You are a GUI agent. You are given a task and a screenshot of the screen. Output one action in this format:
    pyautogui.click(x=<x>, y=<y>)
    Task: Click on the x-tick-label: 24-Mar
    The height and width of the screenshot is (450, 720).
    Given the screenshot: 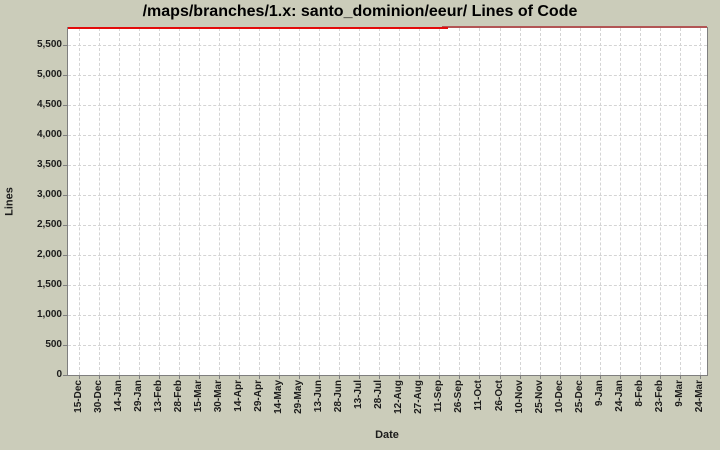 What is the action you would take?
    pyautogui.click(x=699, y=396)
    